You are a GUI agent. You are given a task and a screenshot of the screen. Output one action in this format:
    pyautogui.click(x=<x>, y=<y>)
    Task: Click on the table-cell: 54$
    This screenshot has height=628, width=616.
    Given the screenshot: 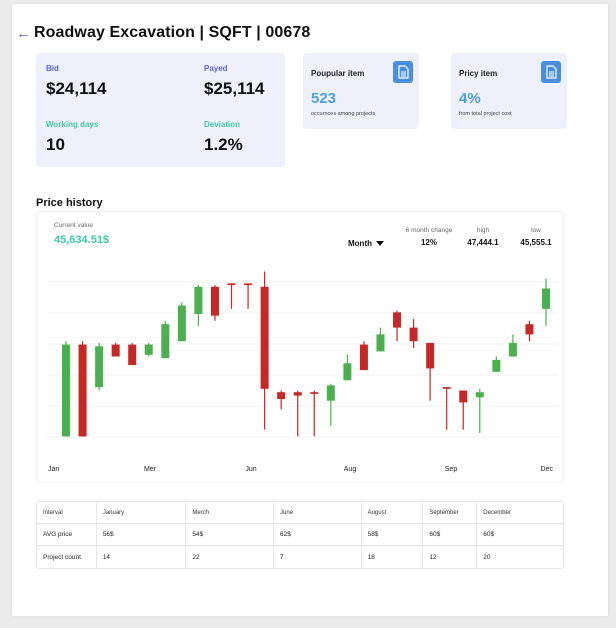 What is the action you would take?
    pyautogui.click(x=230, y=535)
    